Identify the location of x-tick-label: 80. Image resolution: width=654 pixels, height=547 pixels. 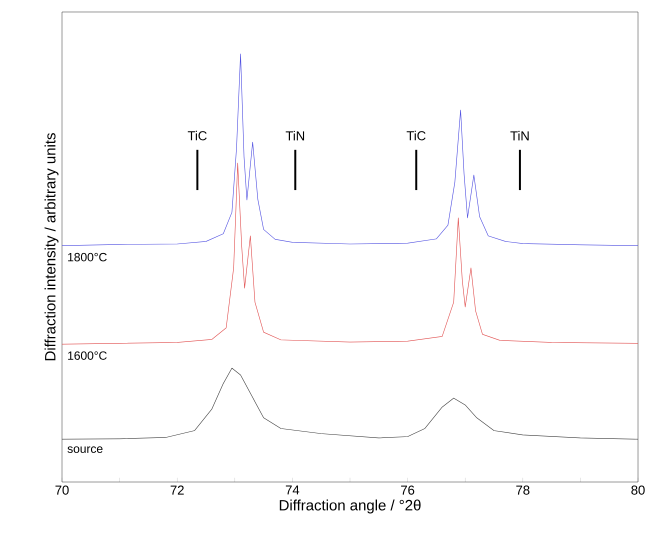
(638, 490).